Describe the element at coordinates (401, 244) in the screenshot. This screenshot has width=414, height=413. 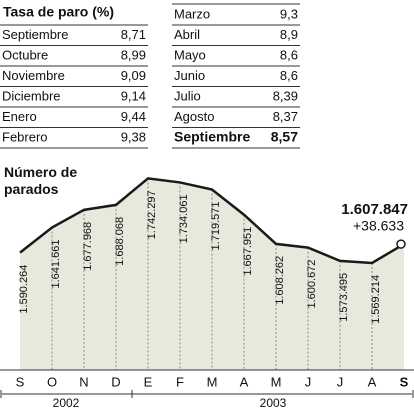
I see `point` at that location.